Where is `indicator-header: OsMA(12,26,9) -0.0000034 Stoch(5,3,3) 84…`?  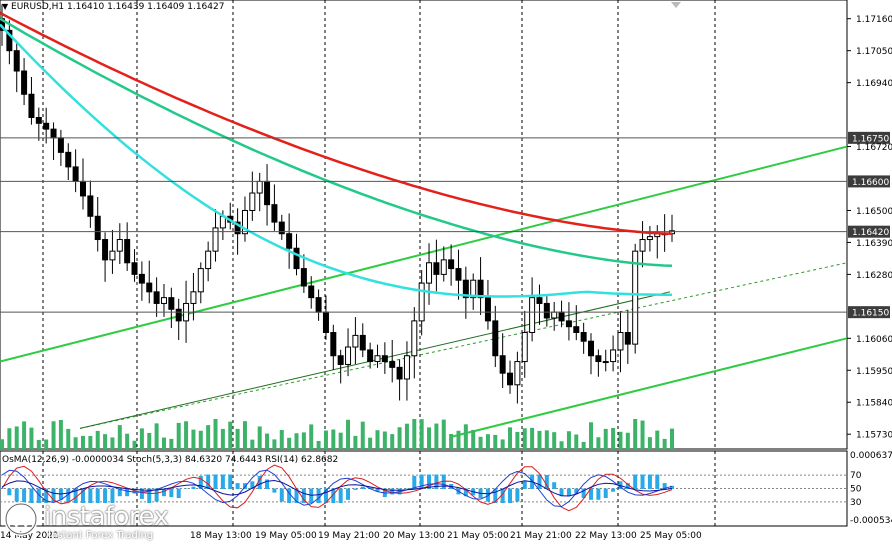
indicator-header: OsMA(12,26,9) -0.0000034 Stoch(5,3,3) 84… is located at coordinates (170, 460).